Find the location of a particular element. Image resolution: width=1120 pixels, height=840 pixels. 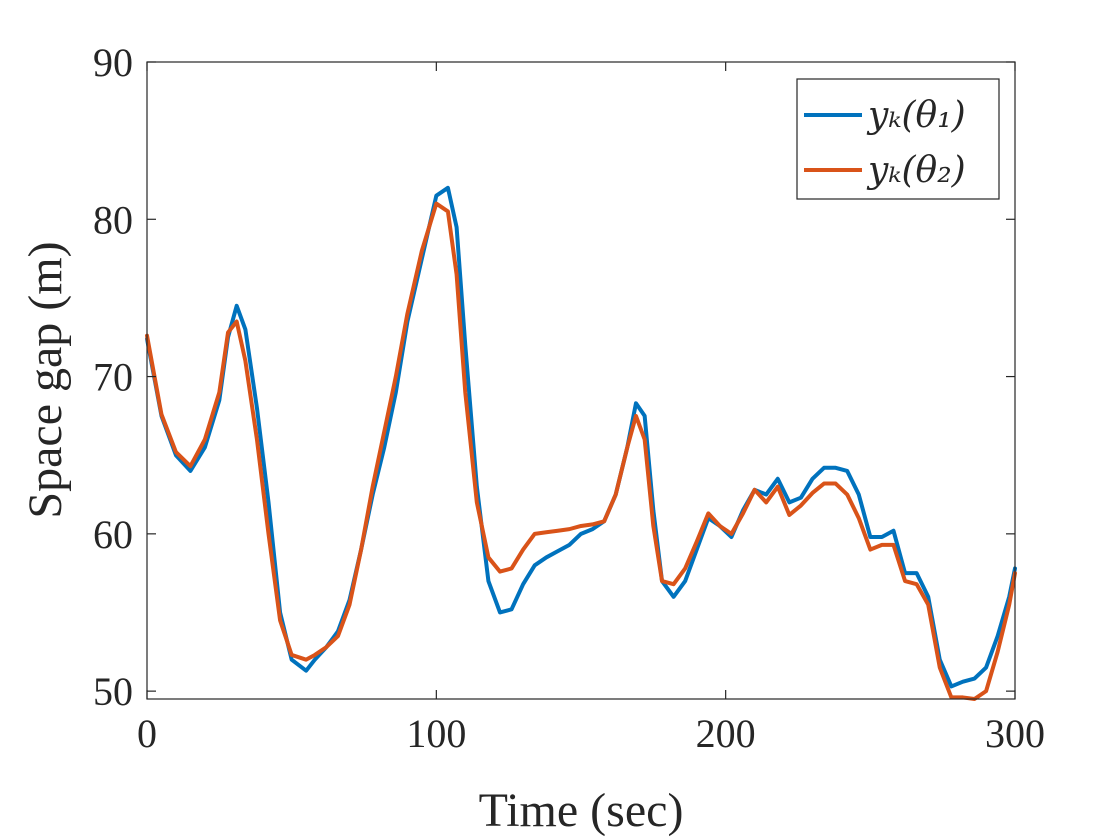

y-tick-label: 80 is located at coordinates (113, 219).